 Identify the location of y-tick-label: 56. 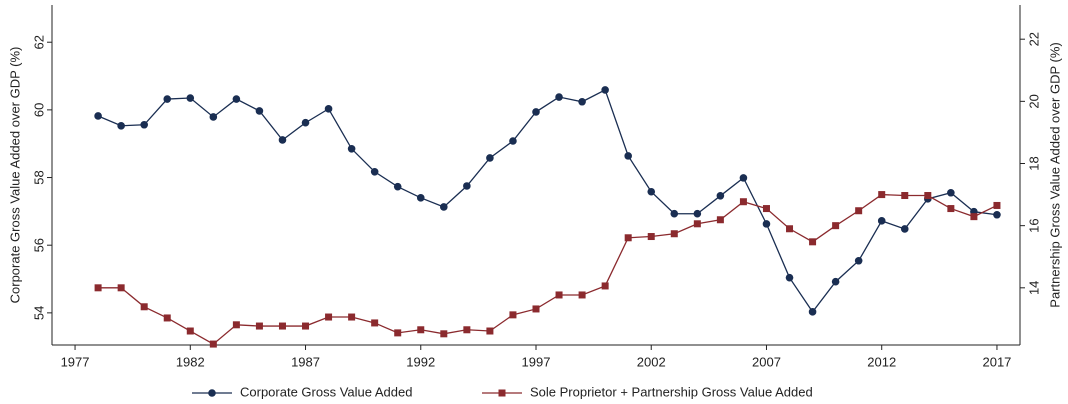
(38, 245).